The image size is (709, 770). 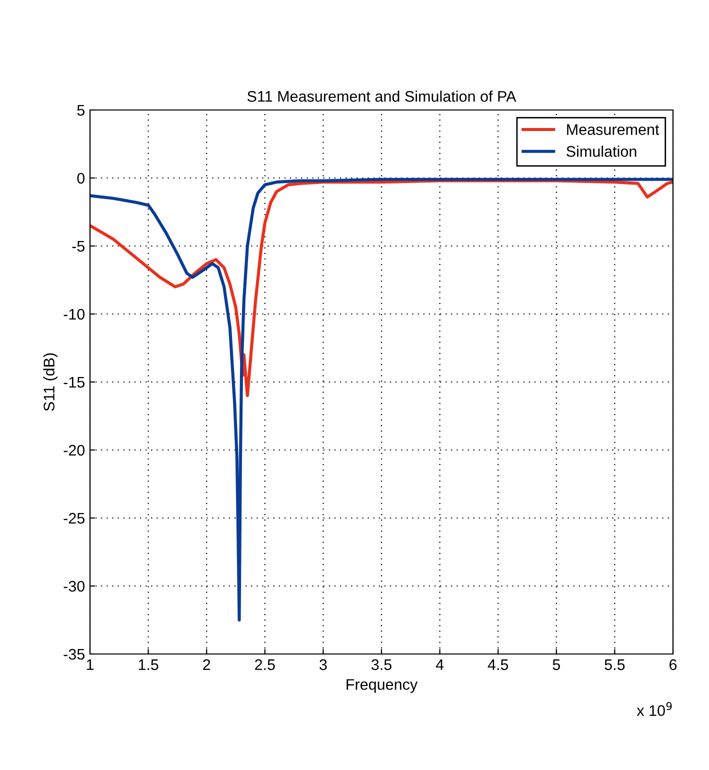 I want to click on y-tick-label: -15, so click(x=74, y=382).